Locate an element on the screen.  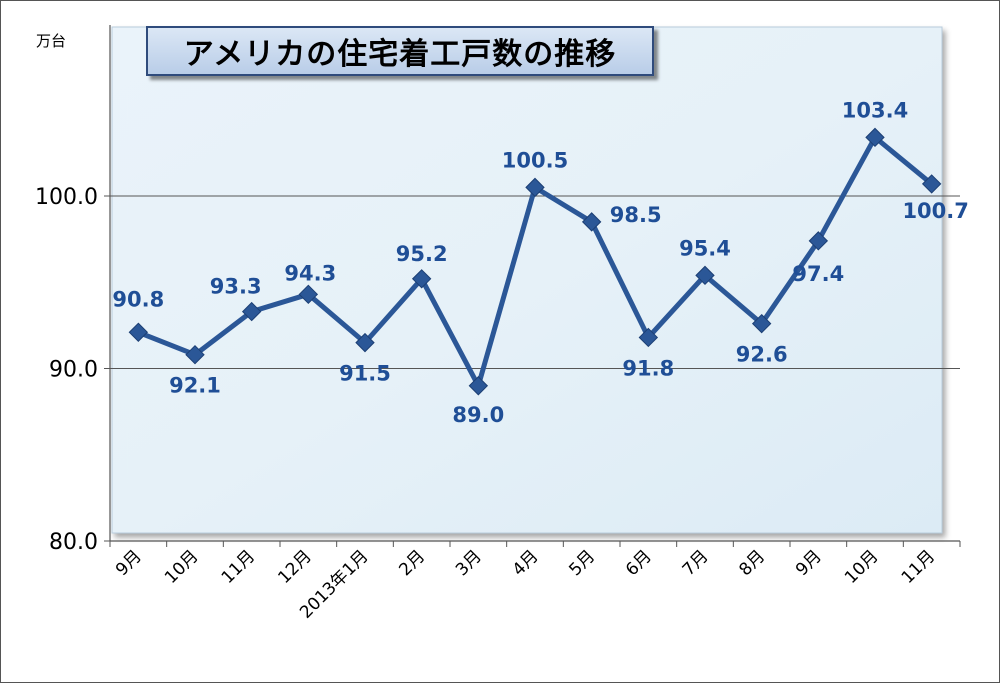
x-tick-label: 7月 is located at coordinates (696, 563).